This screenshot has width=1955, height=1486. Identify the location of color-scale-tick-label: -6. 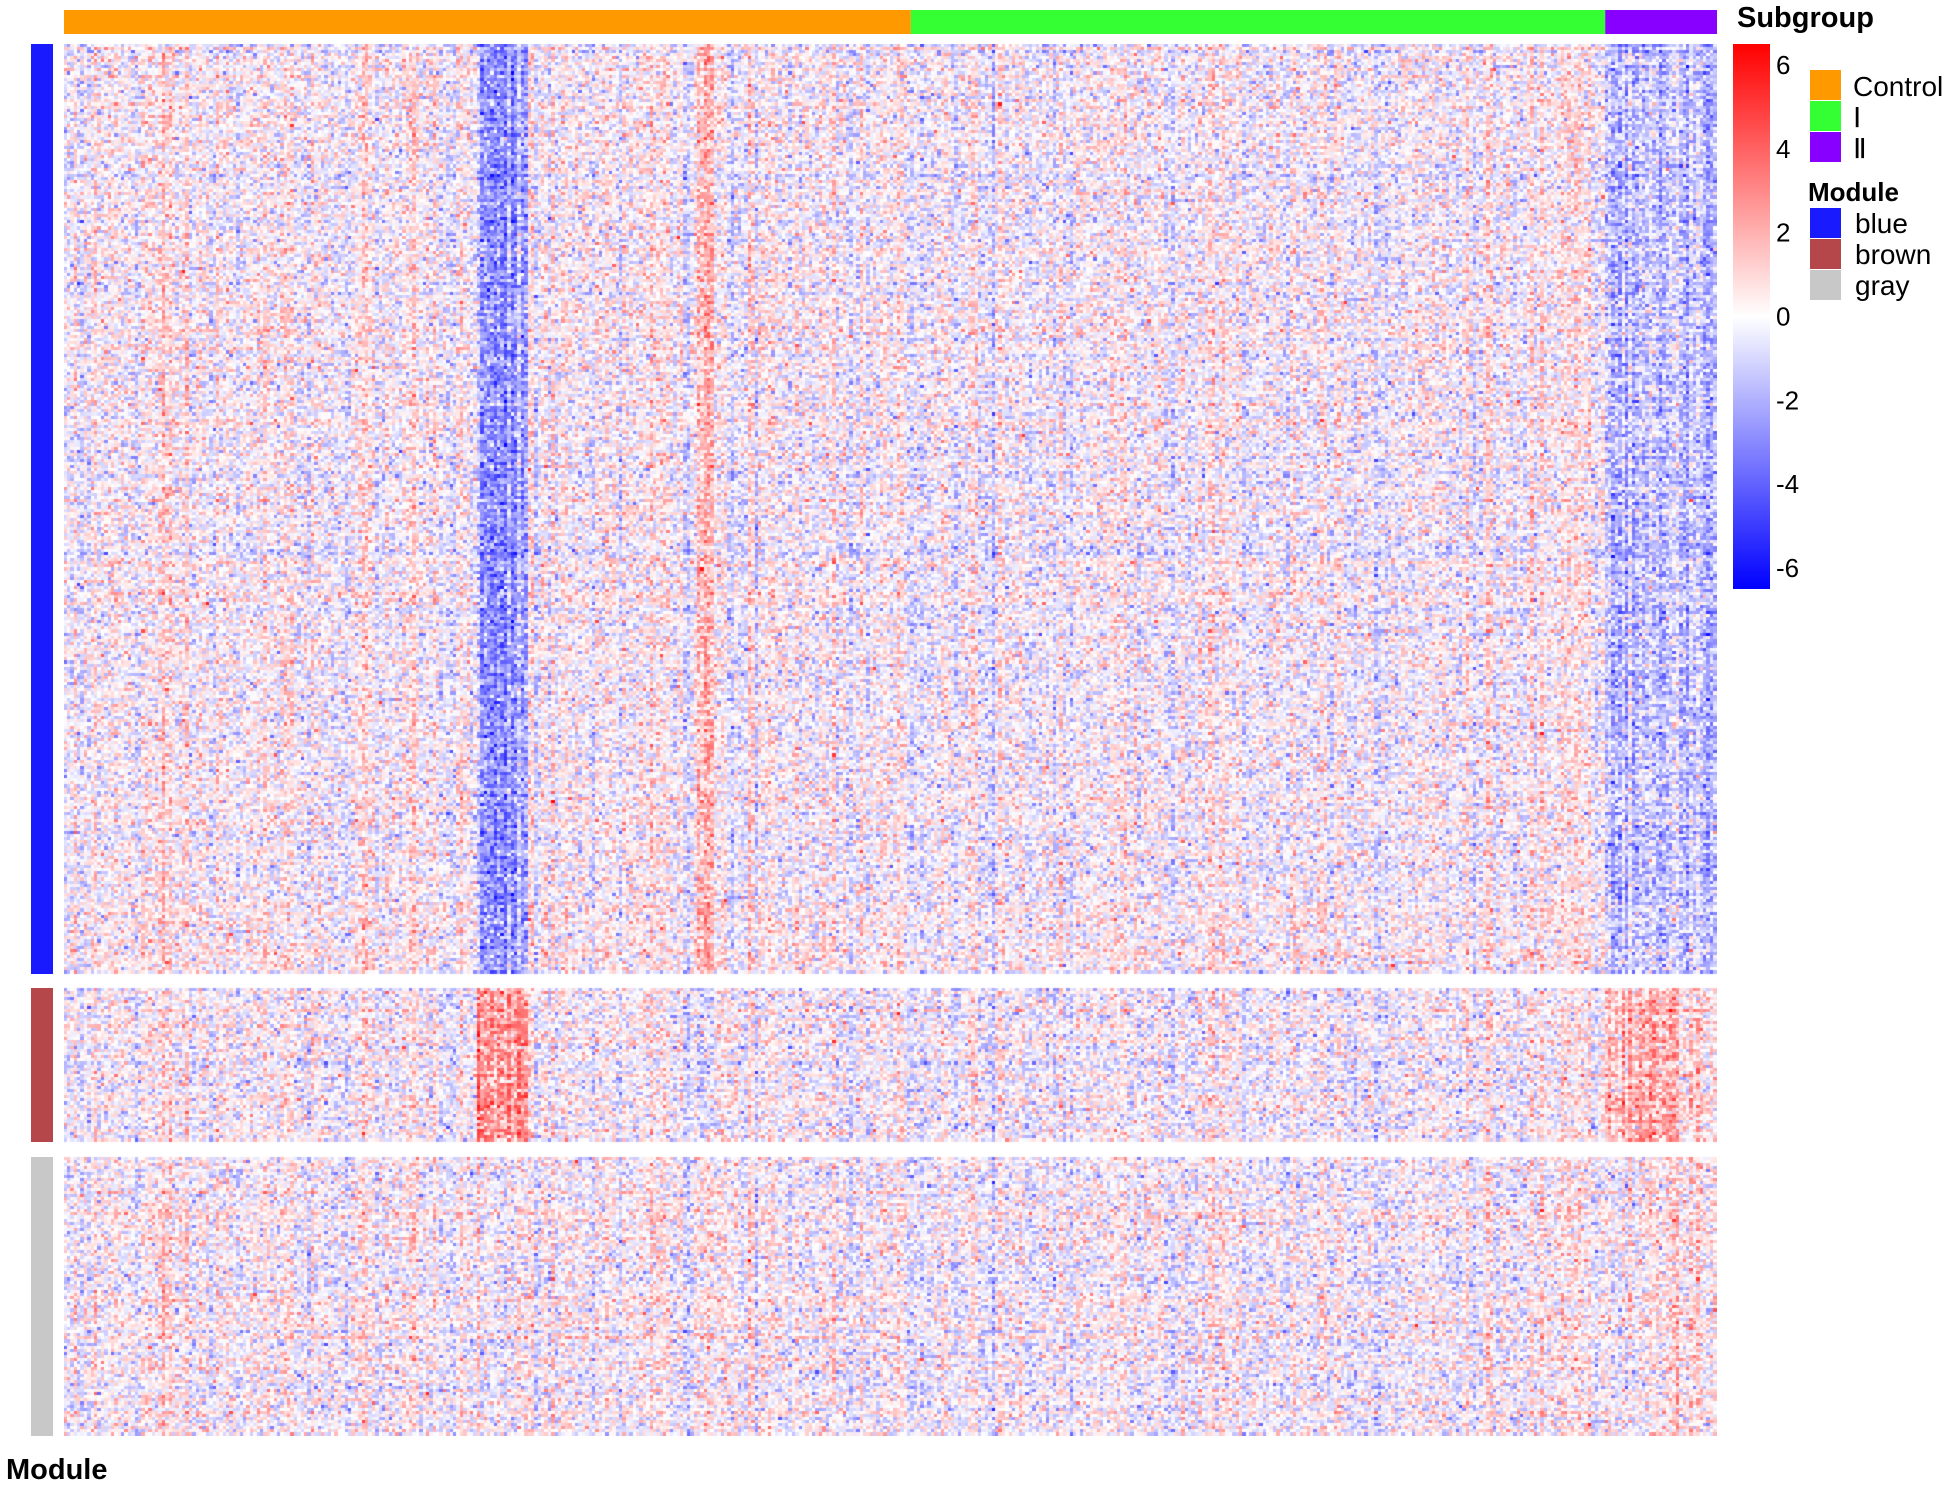
(1787, 568).